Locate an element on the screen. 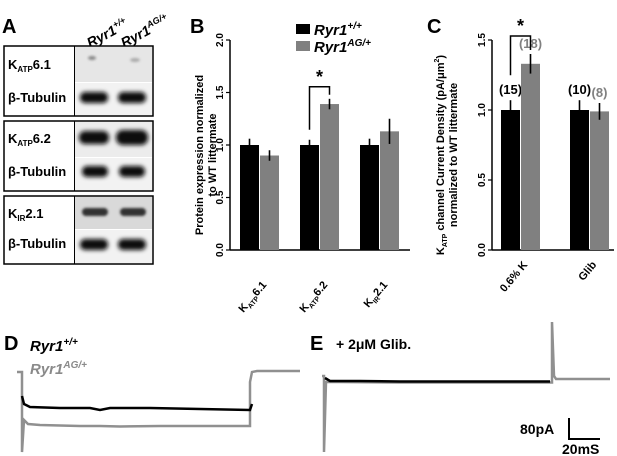 The image size is (617, 456). chart-b-ylabel-line1: Protein expression normalized is located at coordinates (200, 155).